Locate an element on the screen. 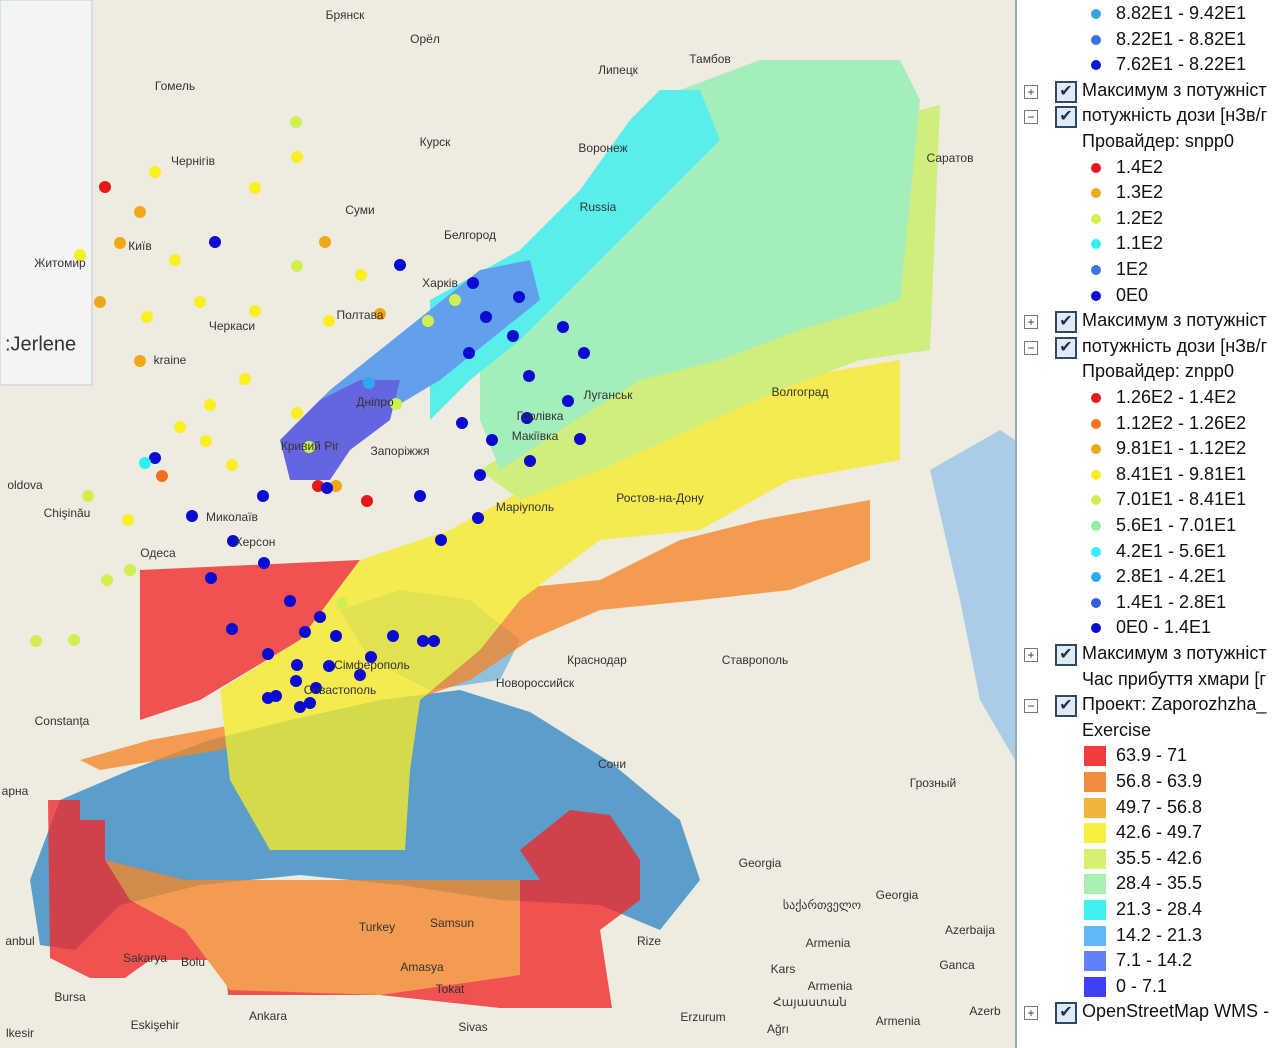 Image resolution: width=1280 pixels, height=1048 pixels. place-label: Amasya is located at coordinates (422, 967).